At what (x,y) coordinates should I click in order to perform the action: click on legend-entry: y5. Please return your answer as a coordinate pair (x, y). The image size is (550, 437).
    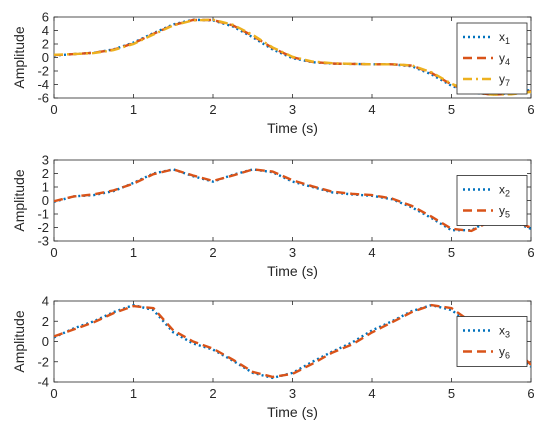
    Looking at the image, I should click on (504, 212).